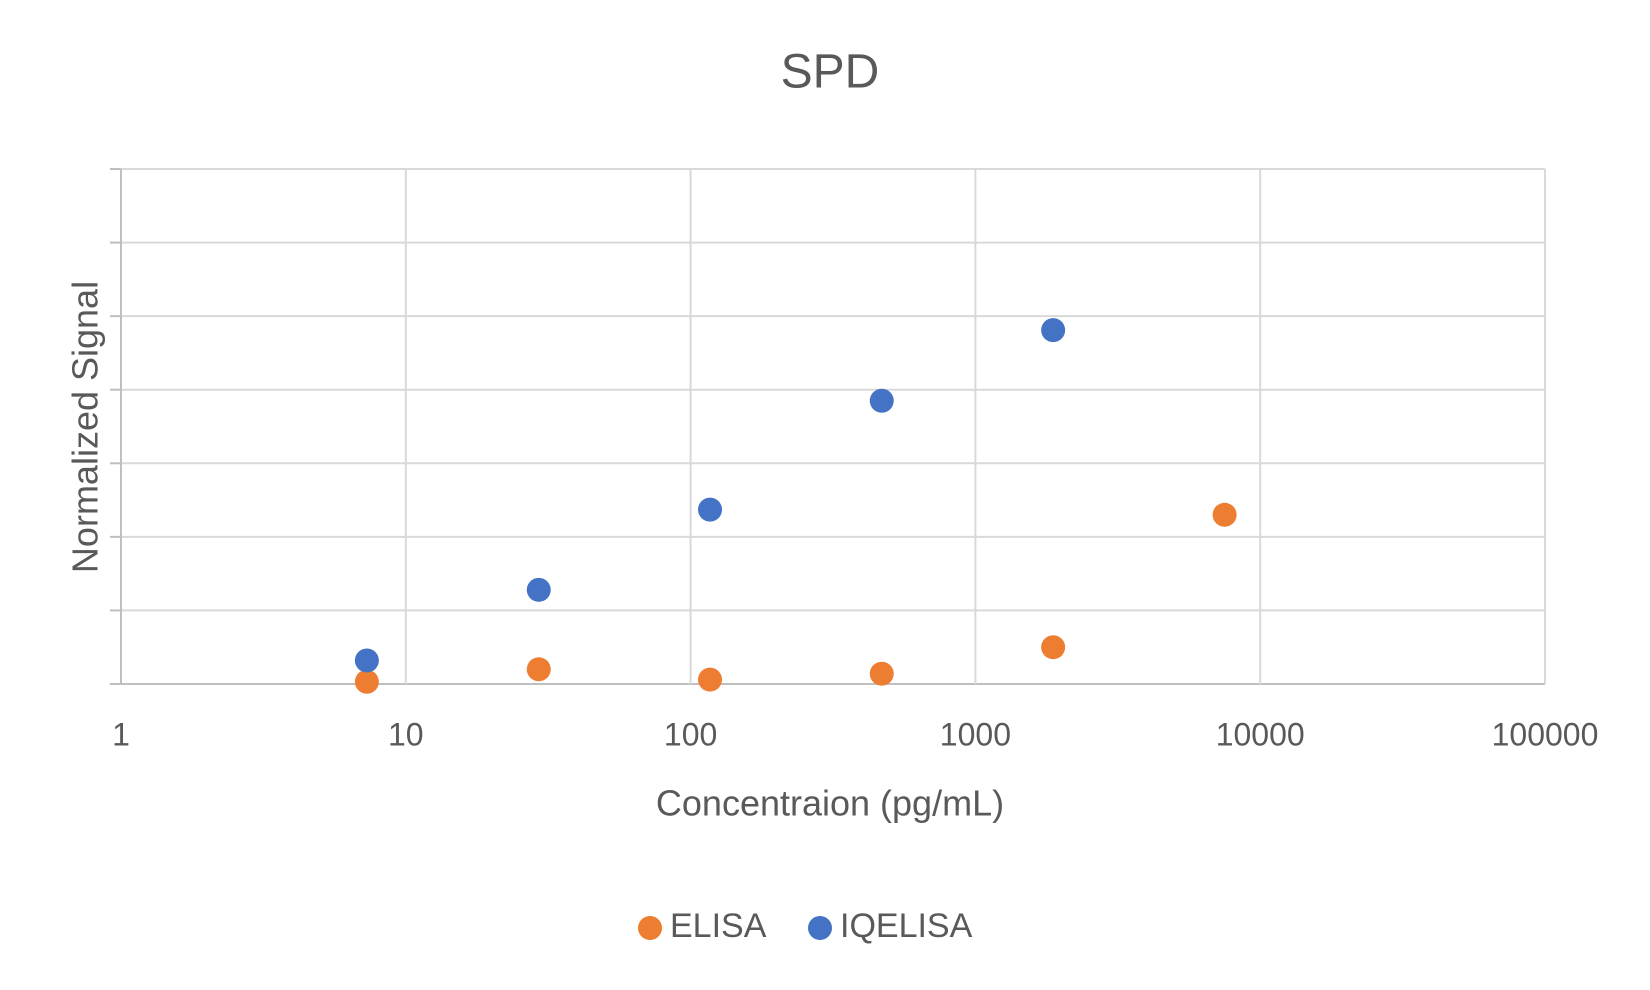 Image resolution: width=1650 pixels, height=990 pixels. Describe the element at coordinates (830, 72) in the screenshot. I see `chart-title: SPD` at that location.